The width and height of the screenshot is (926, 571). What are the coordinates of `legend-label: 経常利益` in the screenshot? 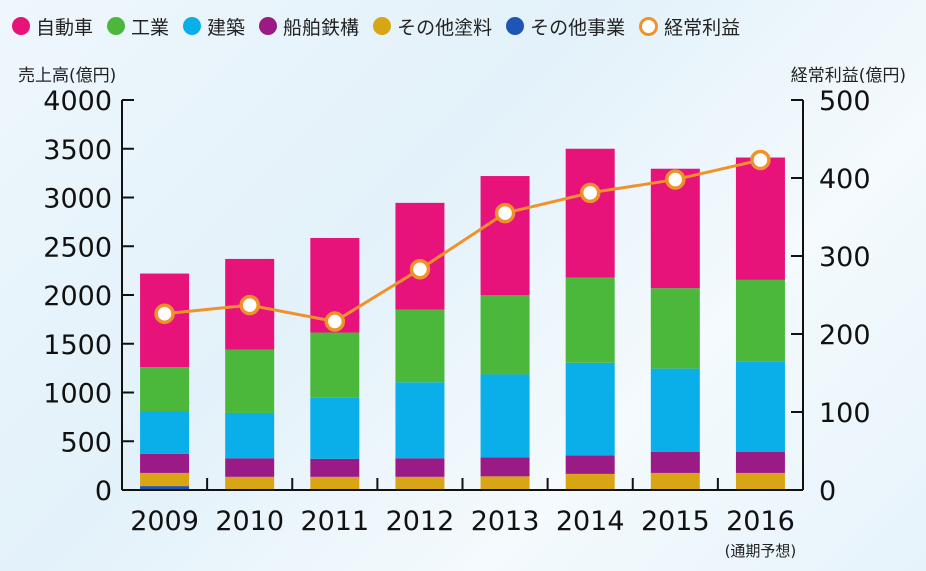 It's located at (702, 27).